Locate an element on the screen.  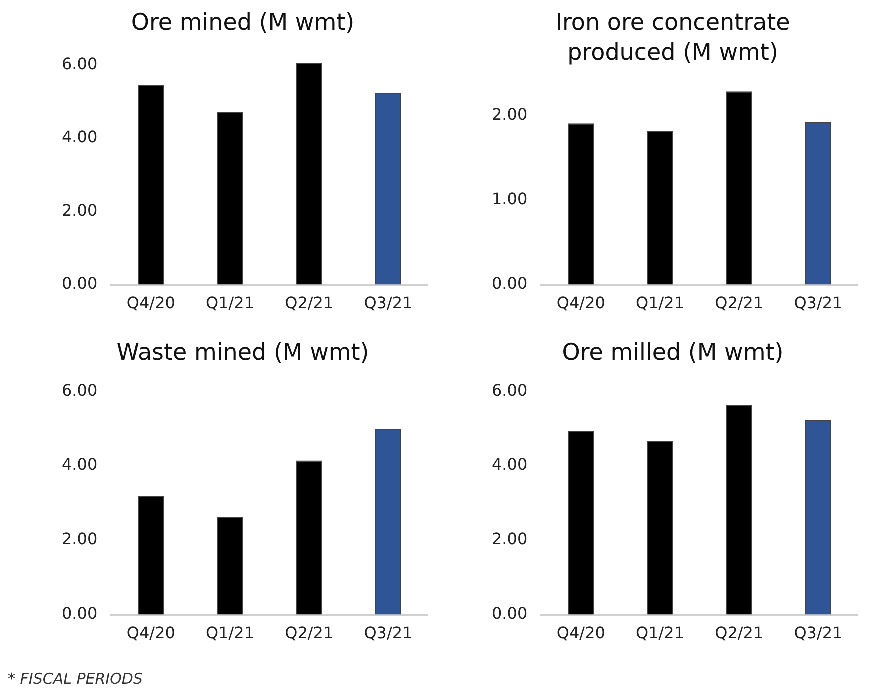
chart-title: Ore mined (M wmt) is located at coordinates (242, 23).